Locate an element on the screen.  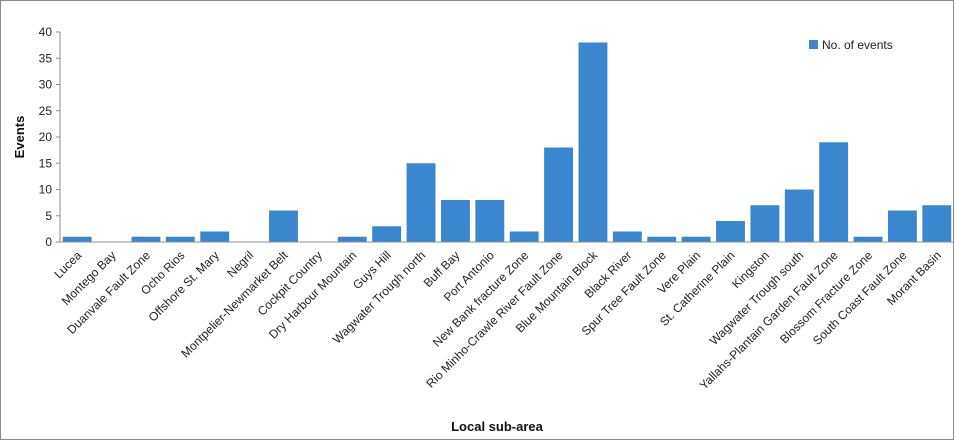
x-tick-label: Negril is located at coordinates (240, 264).